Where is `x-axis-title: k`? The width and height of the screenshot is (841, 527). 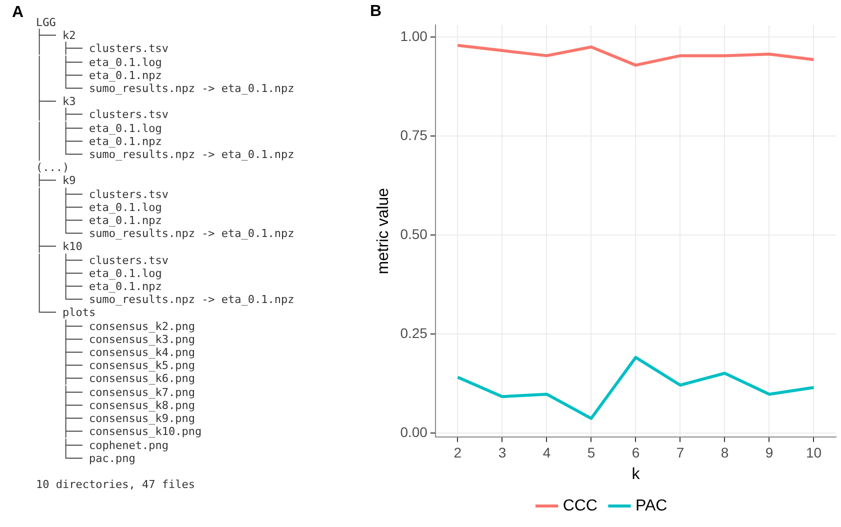
x-axis-title: k is located at coordinates (636, 474).